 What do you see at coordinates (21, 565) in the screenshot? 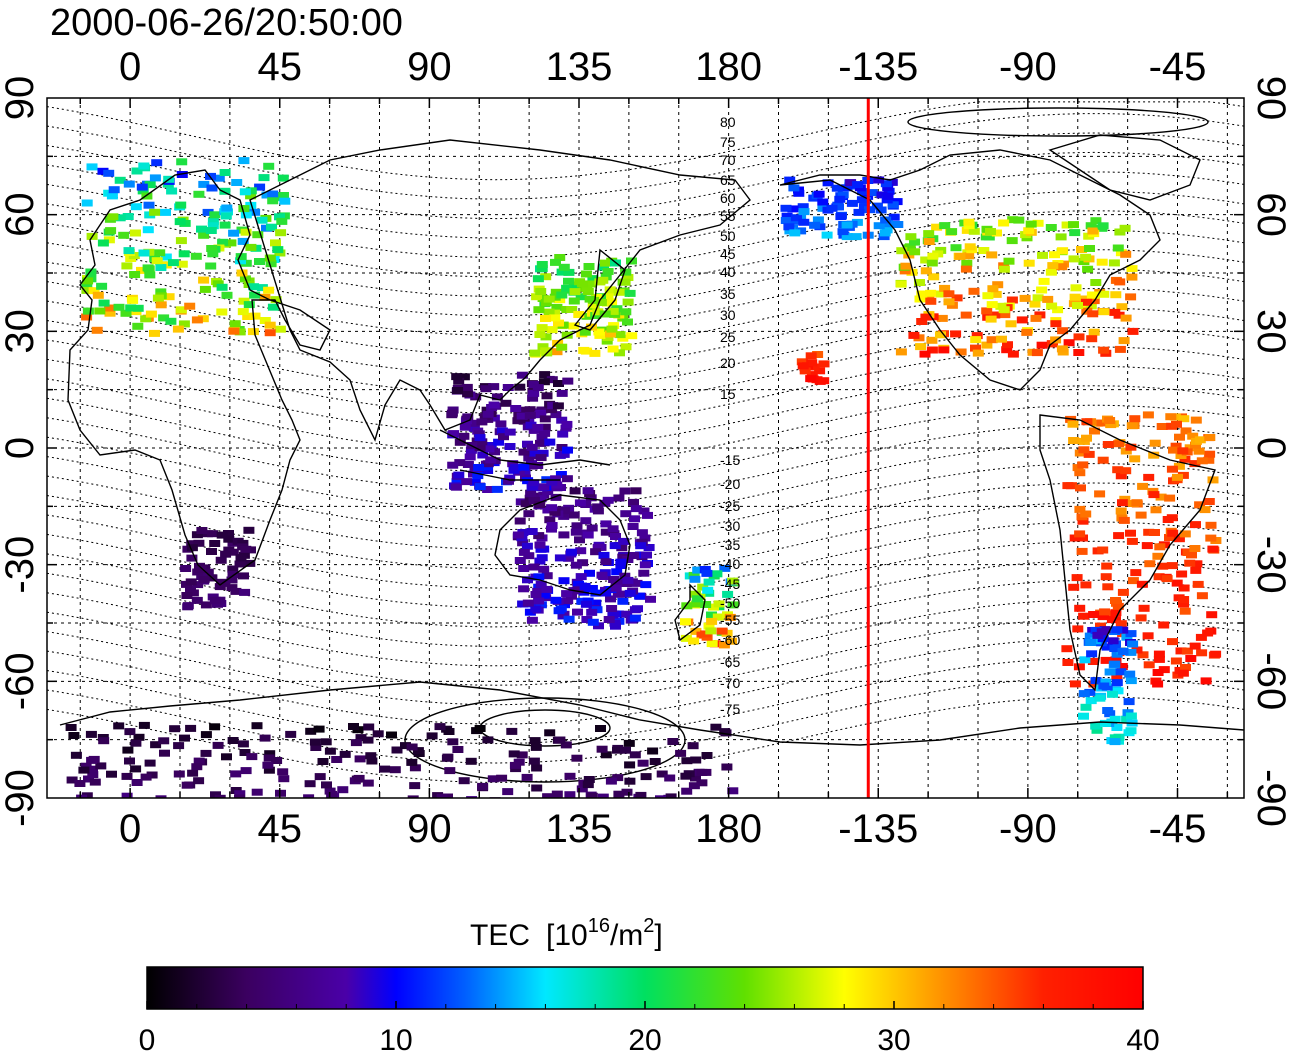
I see `latitude-label-left: -30` at bounding box center [21, 565].